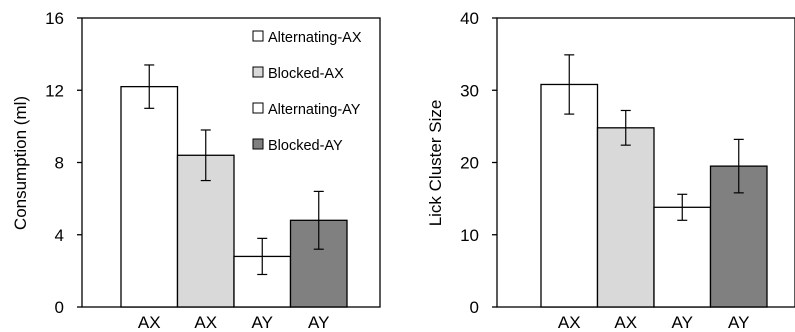 The width and height of the screenshot is (795, 332). What do you see at coordinates (306, 74) in the screenshot?
I see `legend-label: Blocked-AX` at bounding box center [306, 74].